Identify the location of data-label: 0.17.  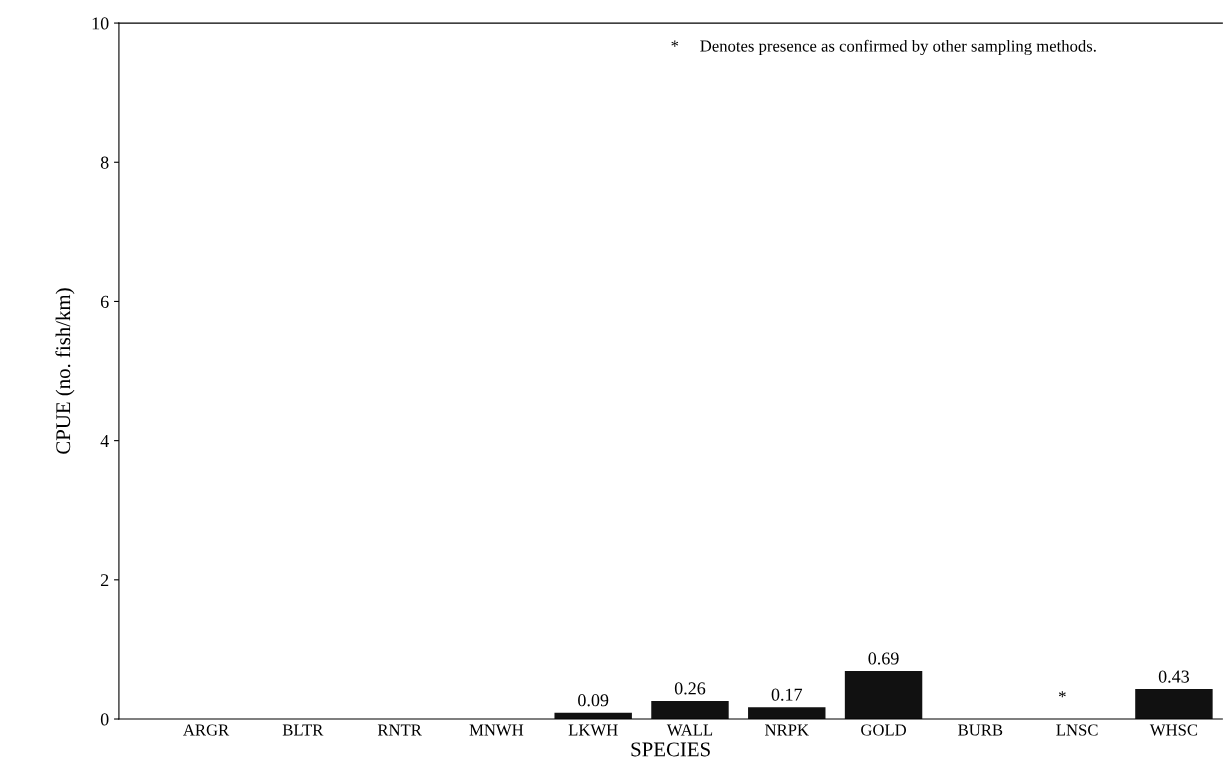
(787, 694).